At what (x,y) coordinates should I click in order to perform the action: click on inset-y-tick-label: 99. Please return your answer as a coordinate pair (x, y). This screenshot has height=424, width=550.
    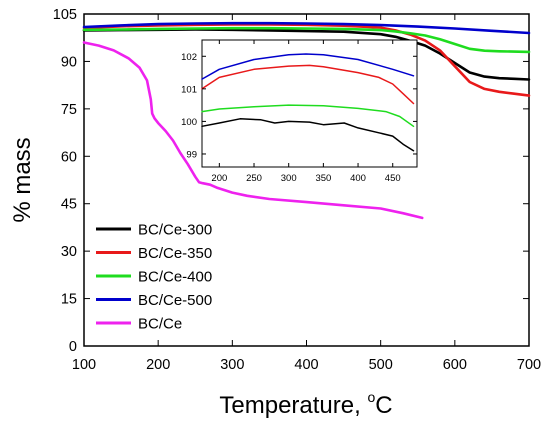
    Looking at the image, I should click on (191, 154).